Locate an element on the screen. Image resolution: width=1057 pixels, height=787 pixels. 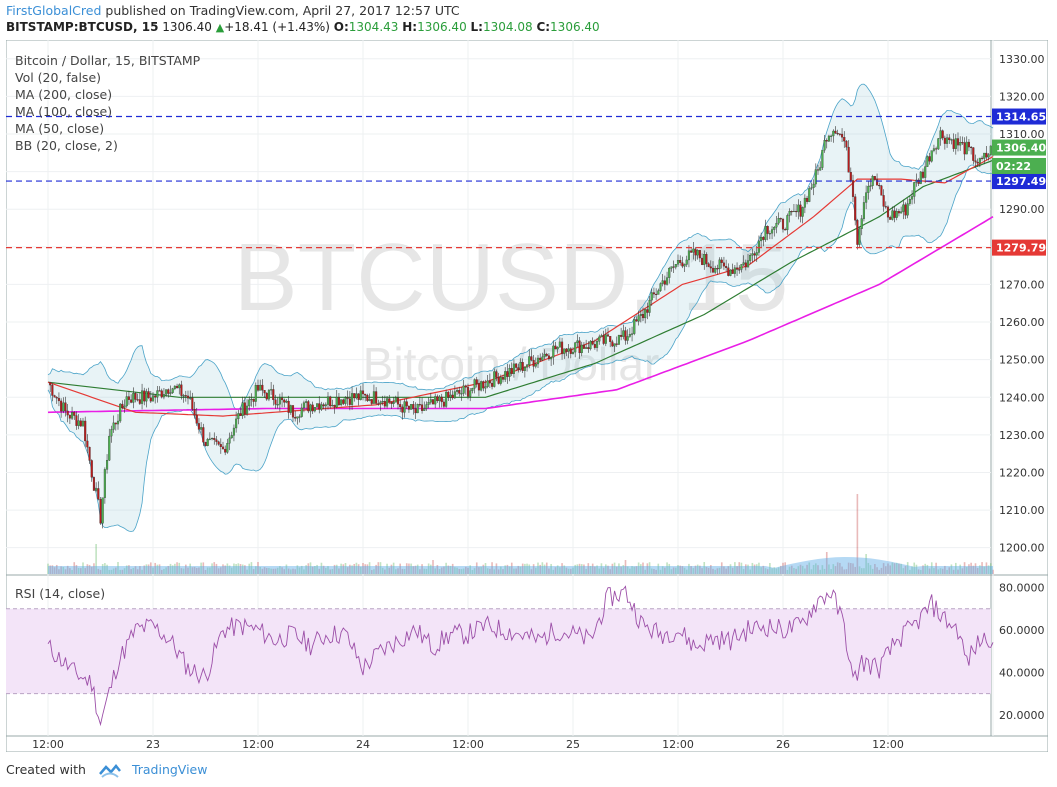
author-link: FirstGlobalCred is located at coordinates (54, 10).